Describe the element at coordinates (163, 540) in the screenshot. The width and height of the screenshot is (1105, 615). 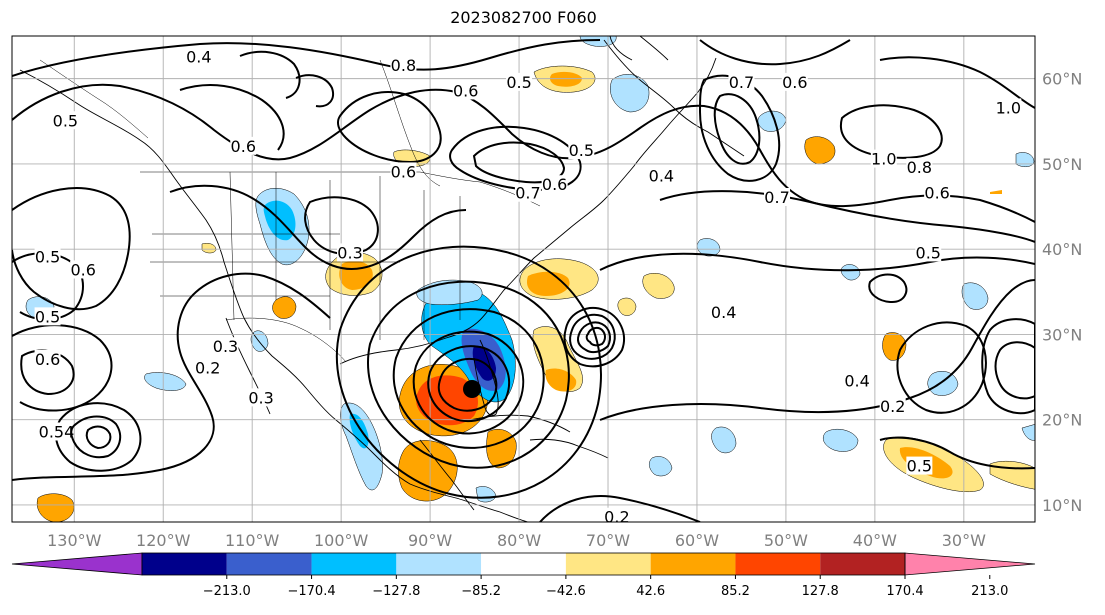
I see `longitude-label: 120°W` at that location.